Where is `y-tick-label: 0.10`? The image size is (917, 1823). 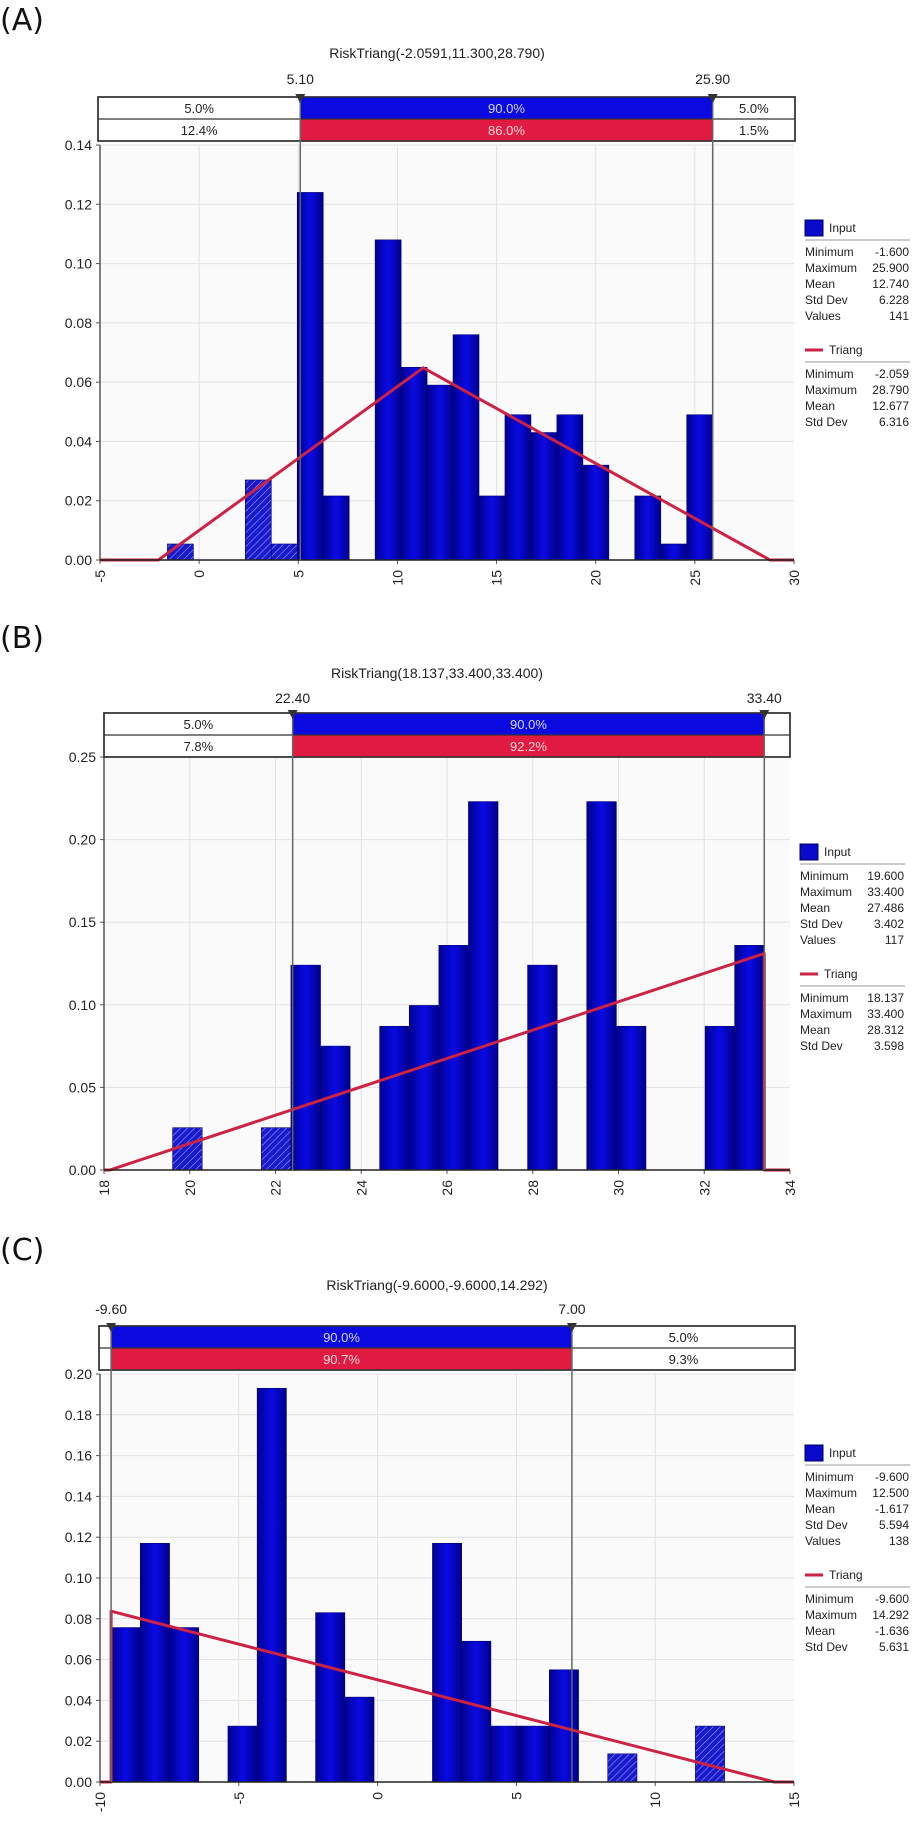
y-tick-label: 0.10 is located at coordinates (78, 1578).